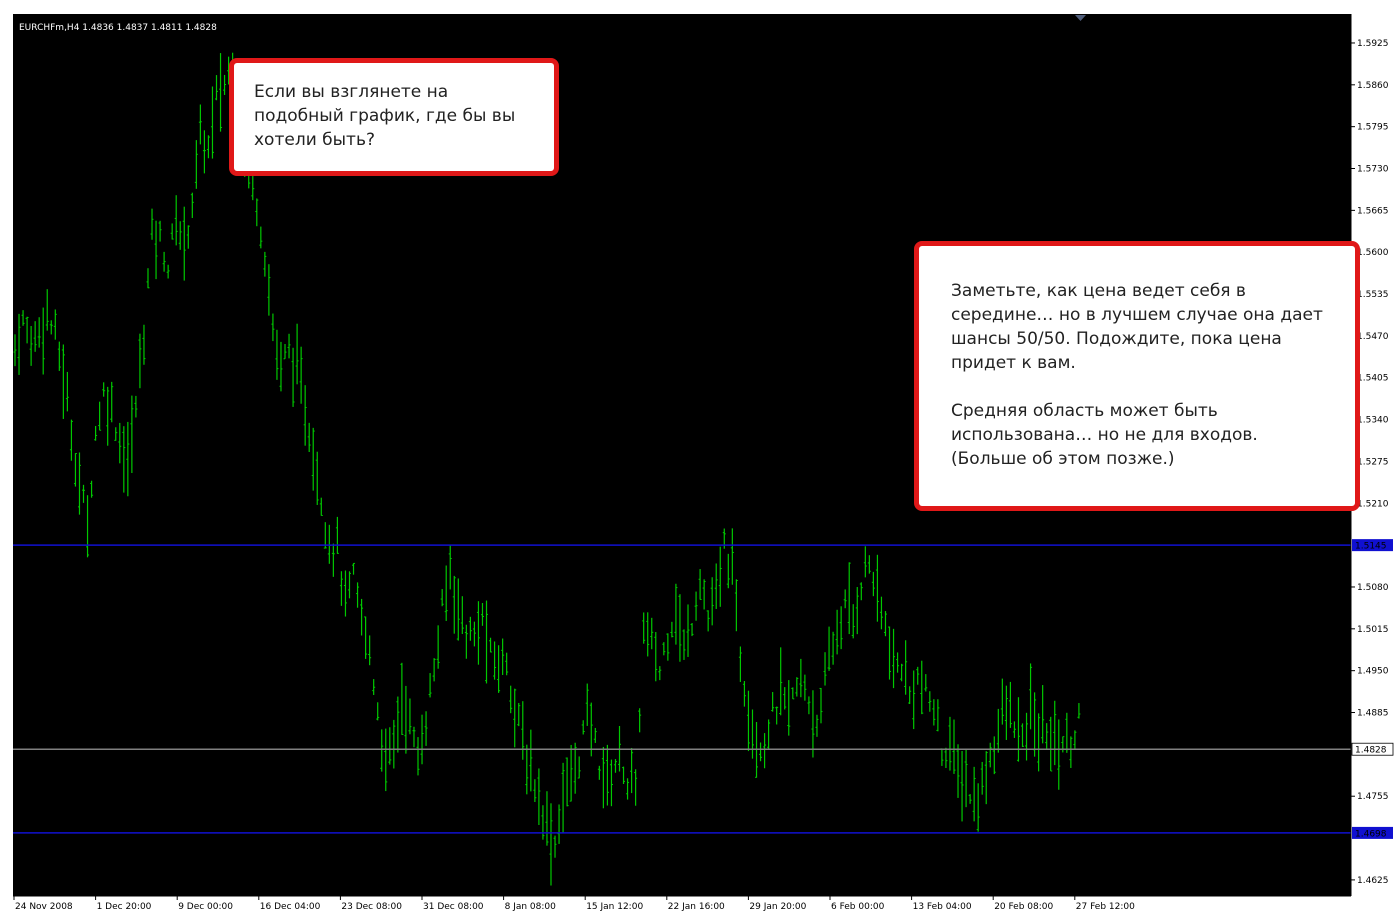 Image resolution: width=1394 pixels, height=911 pixels. I want to click on y-tick-label: 1.5925, so click(1373, 44).